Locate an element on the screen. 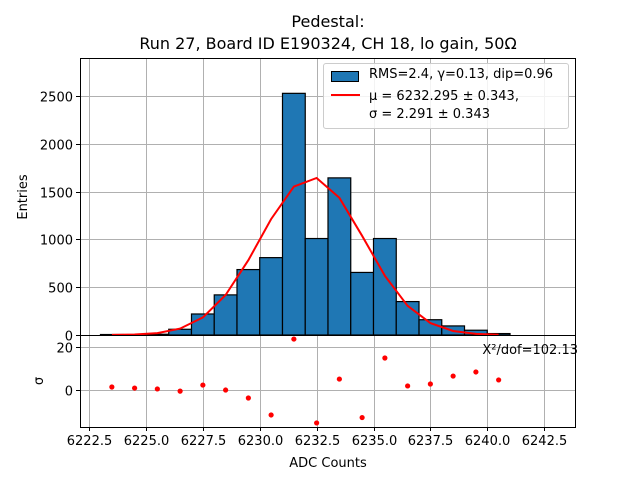 Image resolution: width=640 pixels, height=480 pixels. y-tick-label: 20 is located at coordinates (64, 349).